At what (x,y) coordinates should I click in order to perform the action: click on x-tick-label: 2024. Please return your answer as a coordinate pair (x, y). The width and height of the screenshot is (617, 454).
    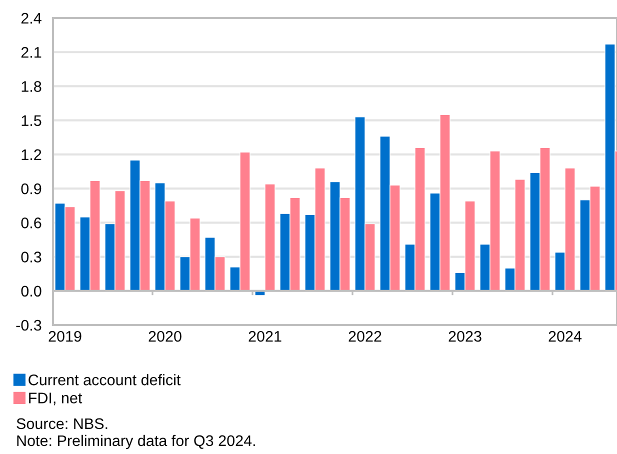
    Looking at the image, I should click on (565, 336).